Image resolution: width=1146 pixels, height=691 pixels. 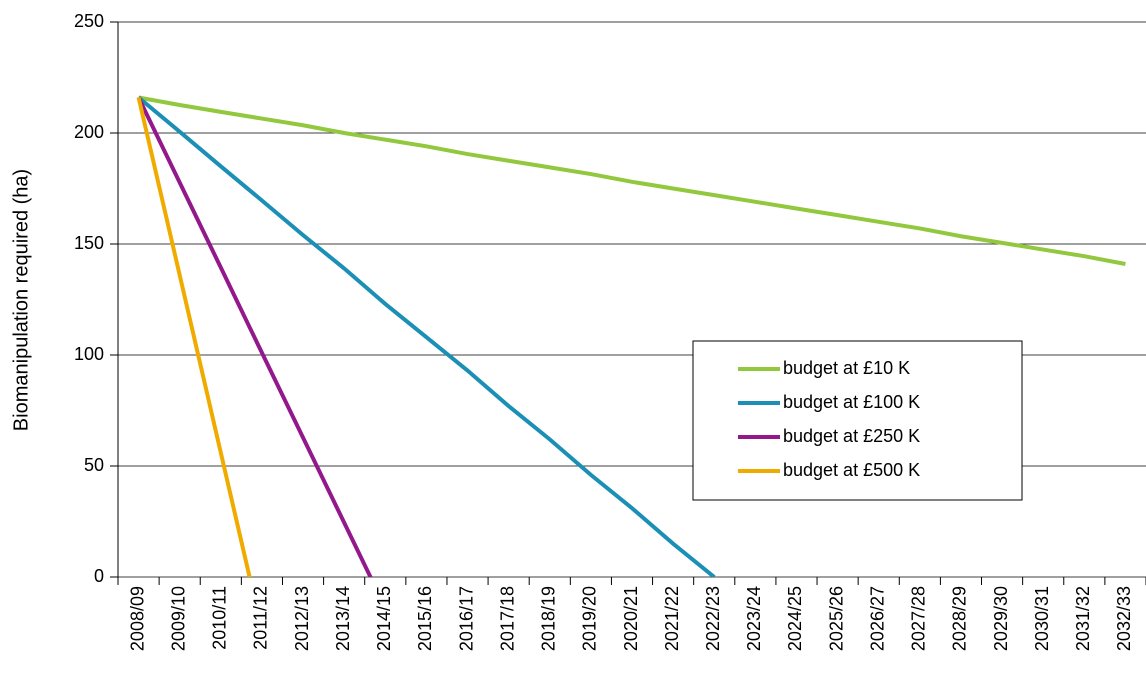 I want to click on x-tick-label: 2021/22, so click(x=672, y=618).